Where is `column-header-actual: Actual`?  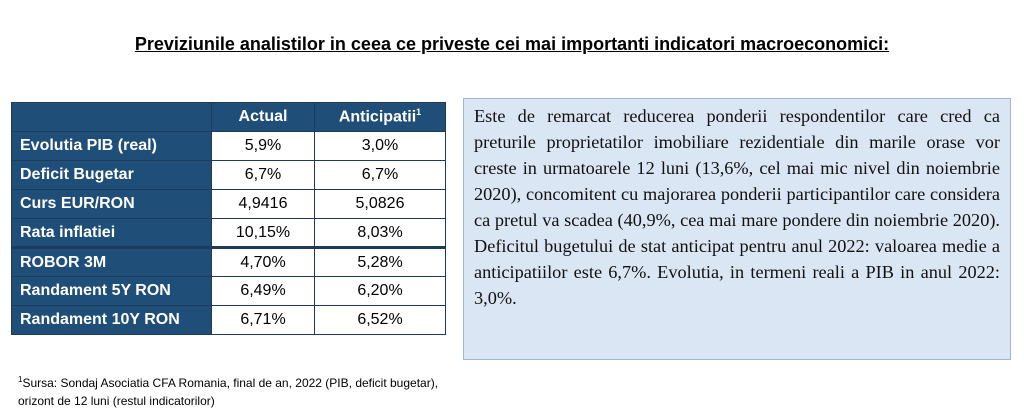 column-header-actual: Actual is located at coordinates (263, 117).